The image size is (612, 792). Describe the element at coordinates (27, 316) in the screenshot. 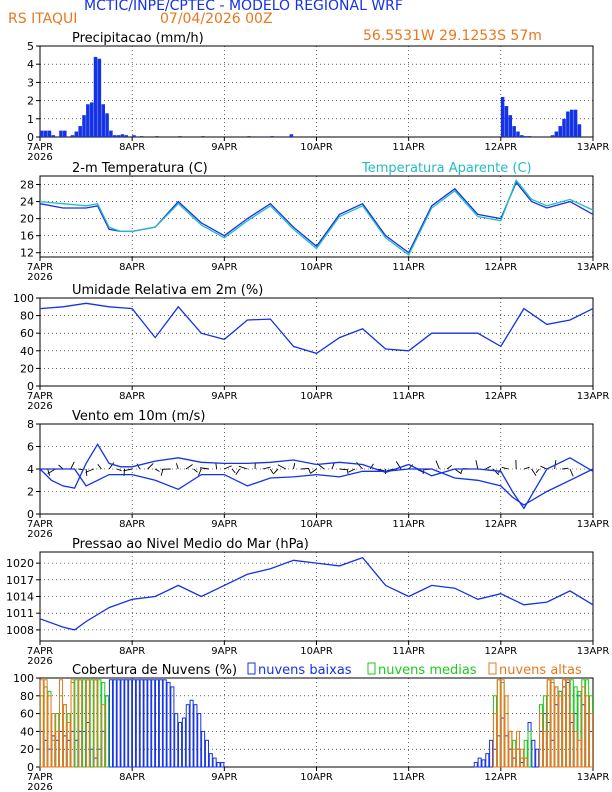

I see `y-tick-label: 80` at that location.